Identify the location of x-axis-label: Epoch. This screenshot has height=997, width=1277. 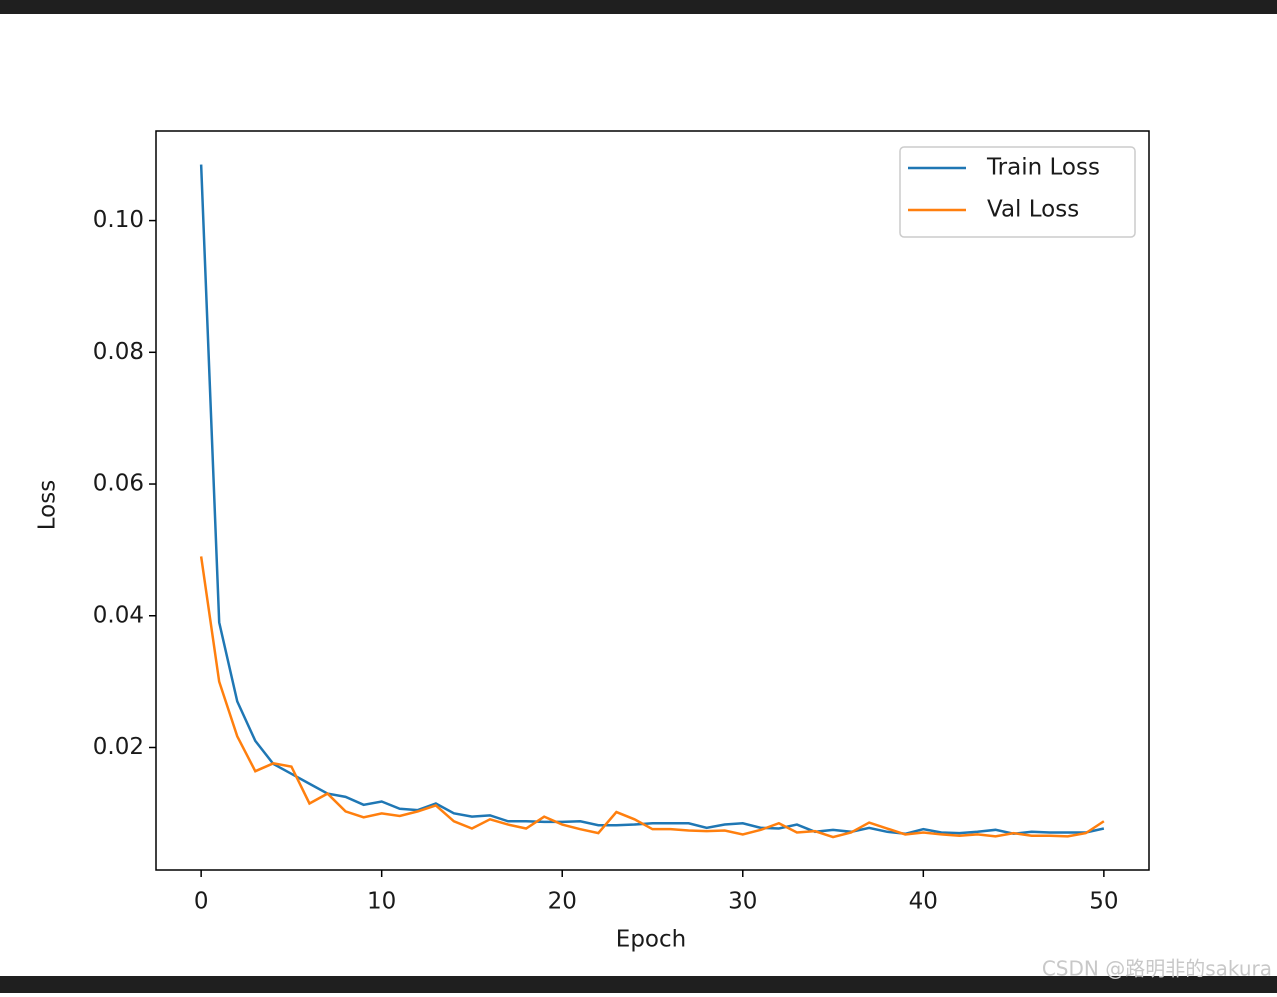
(651, 940).